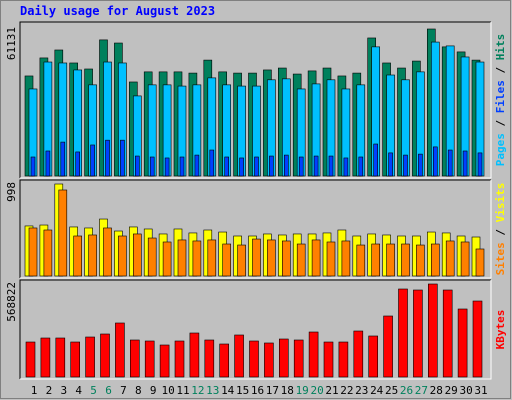  Describe the element at coordinates (500, 203) in the screenshot. I see `legend-entry: Visits` at that location.